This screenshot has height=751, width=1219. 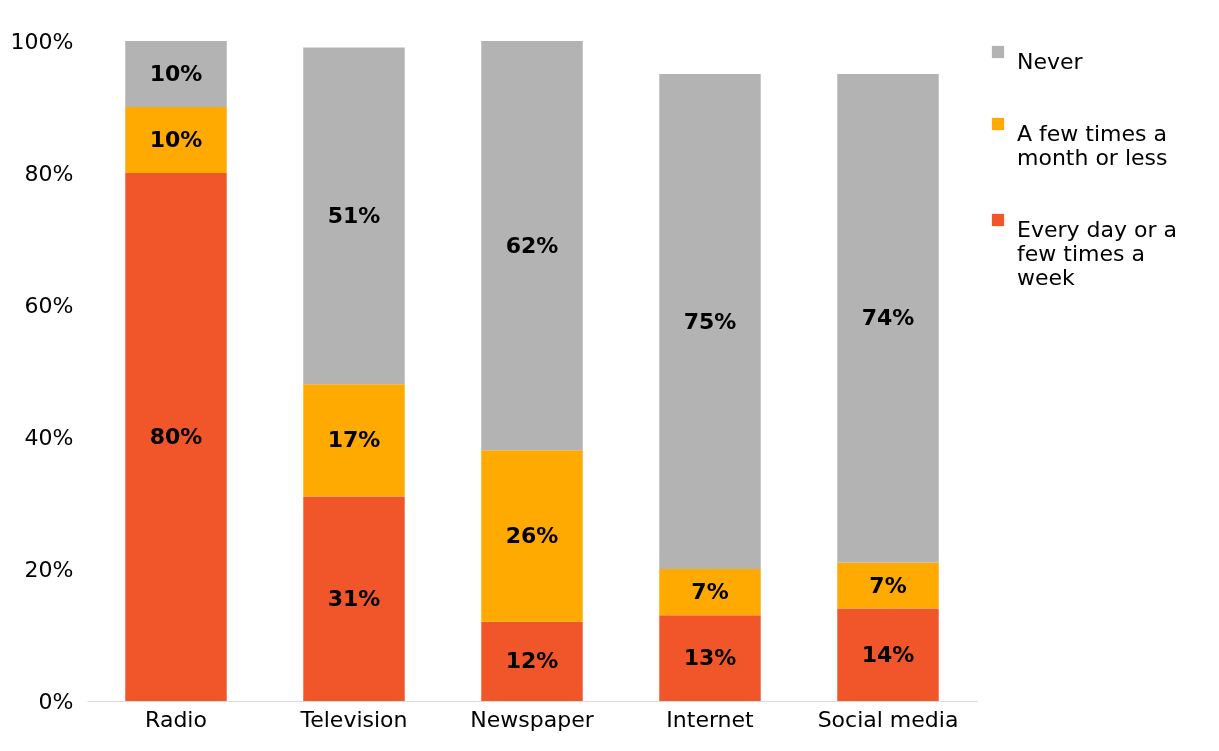 I want to click on text: 51%, so click(x=354, y=215).